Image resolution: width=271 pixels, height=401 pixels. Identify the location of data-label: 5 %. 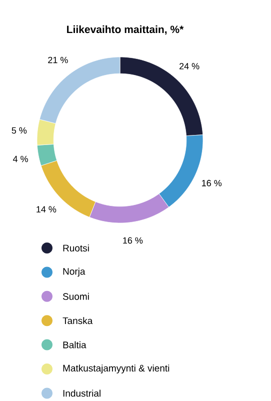
(19, 130).